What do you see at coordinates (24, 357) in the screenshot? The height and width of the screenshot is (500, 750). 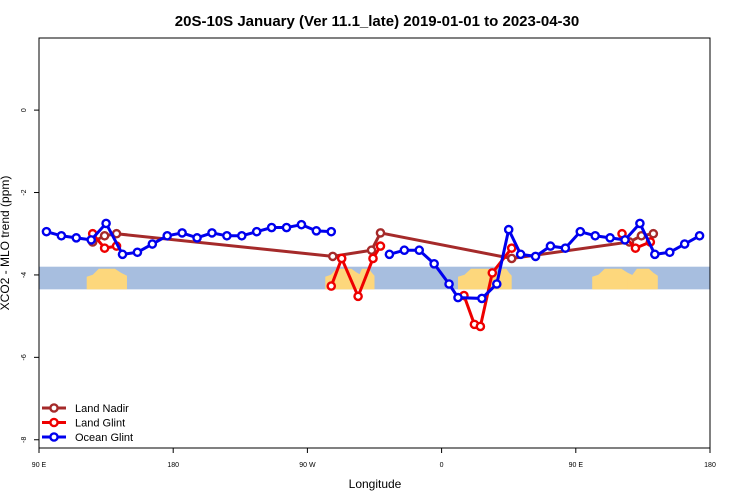 I see `y-tick-label: -6` at bounding box center [24, 357].